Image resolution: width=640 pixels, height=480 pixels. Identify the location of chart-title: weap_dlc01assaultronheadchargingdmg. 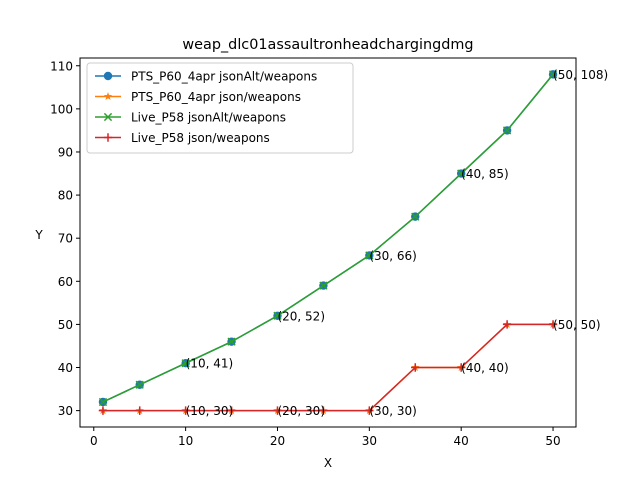
(327, 45).